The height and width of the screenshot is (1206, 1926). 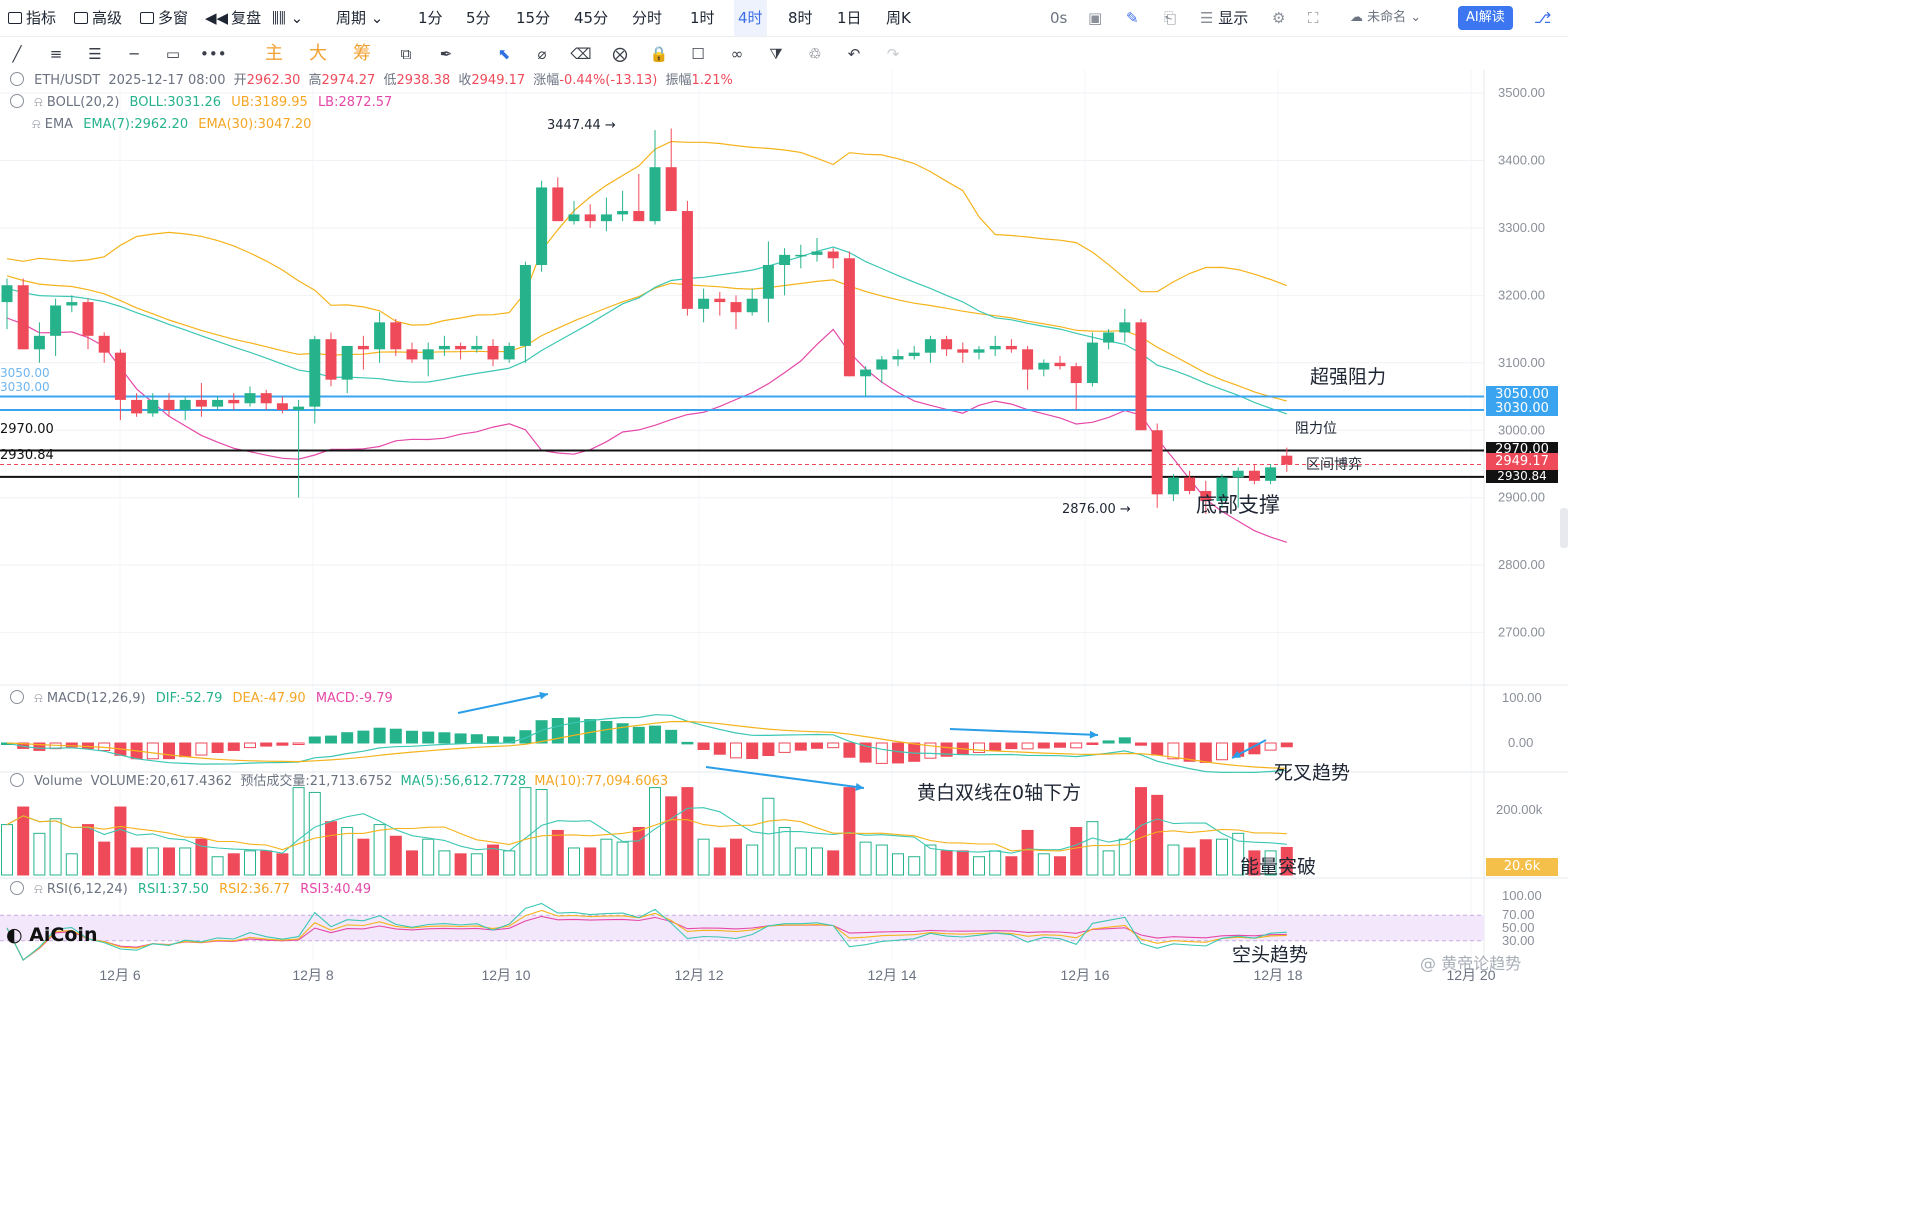 I want to click on lock-icon: 🔒, so click(x=659, y=54).